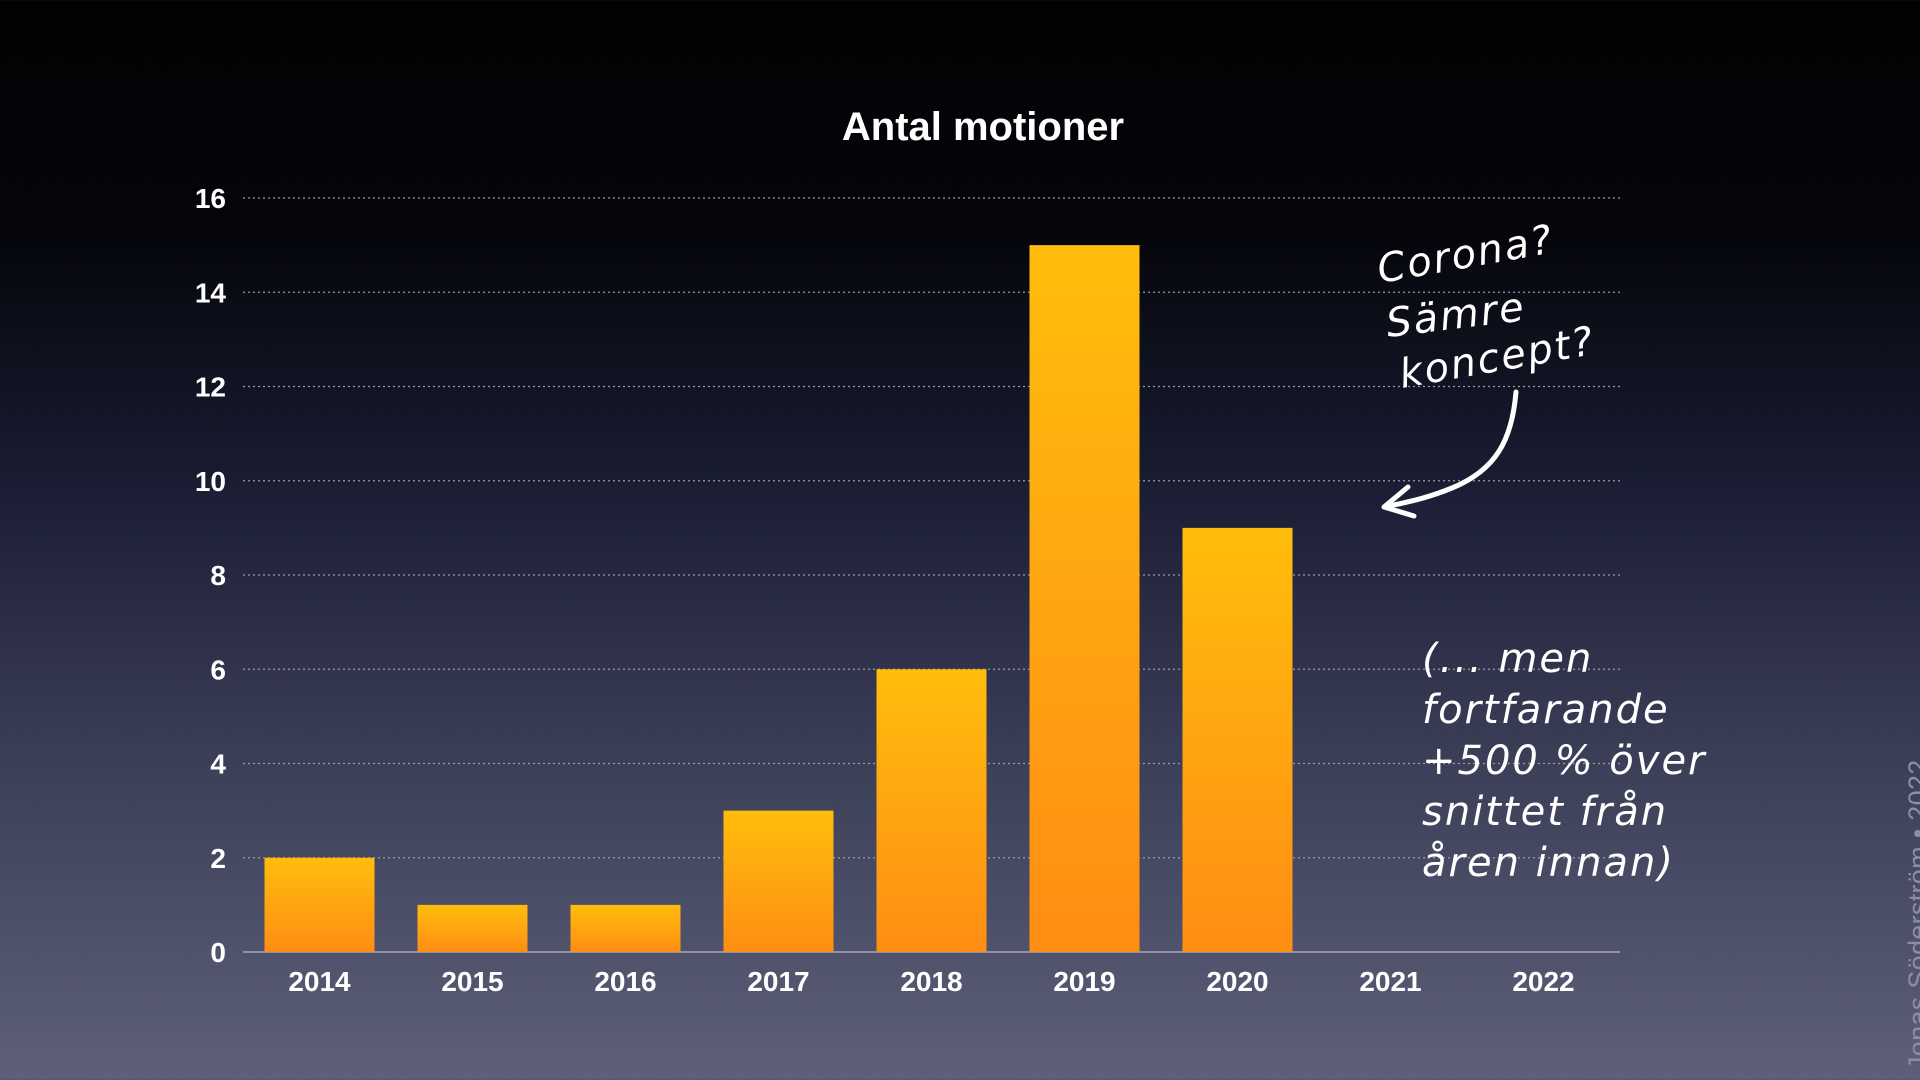 The width and height of the screenshot is (1920, 1080). Describe the element at coordinates (1237, 739) in the screenshot. I see `bar-2020` at that location.